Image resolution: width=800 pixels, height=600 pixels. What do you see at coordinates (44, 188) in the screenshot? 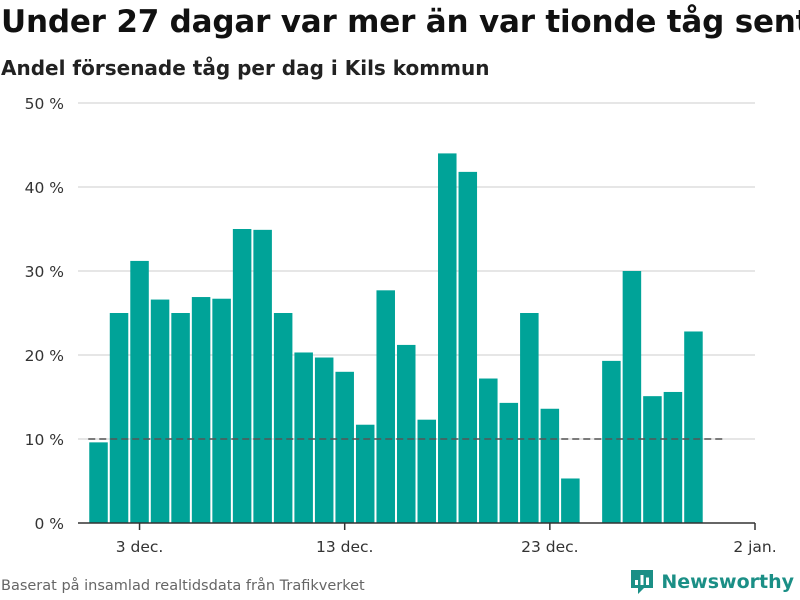
I see `y-tick-label: 40 %` at bounding box center [44, 188].